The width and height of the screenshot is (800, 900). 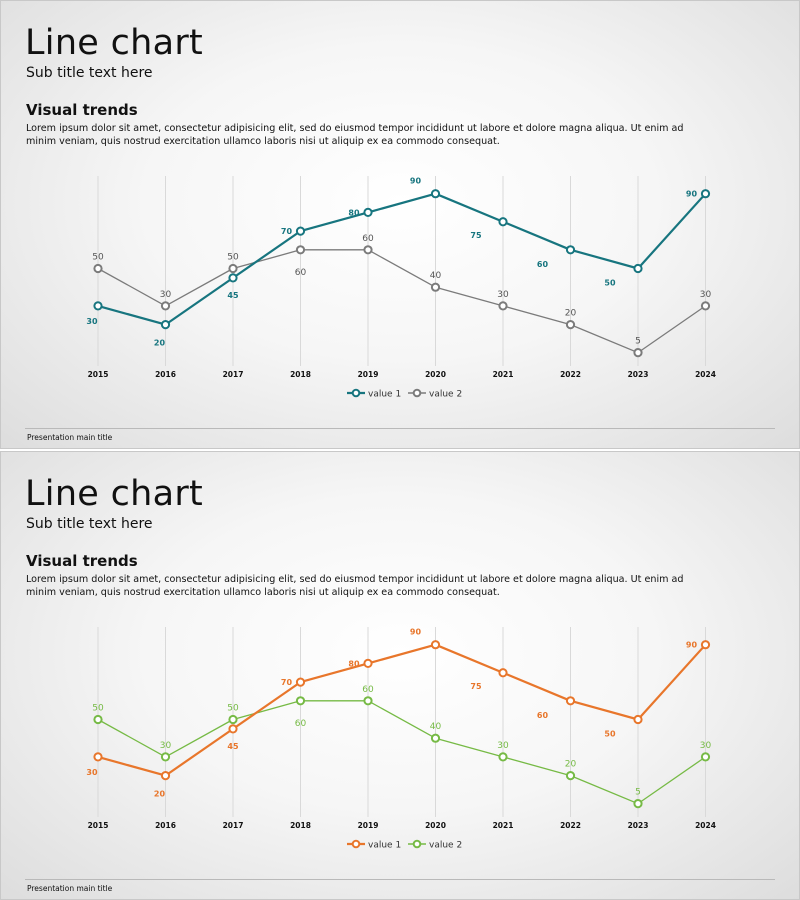 I want to click on data-label-value-1-2019: 80, so click(x=354, y=212).